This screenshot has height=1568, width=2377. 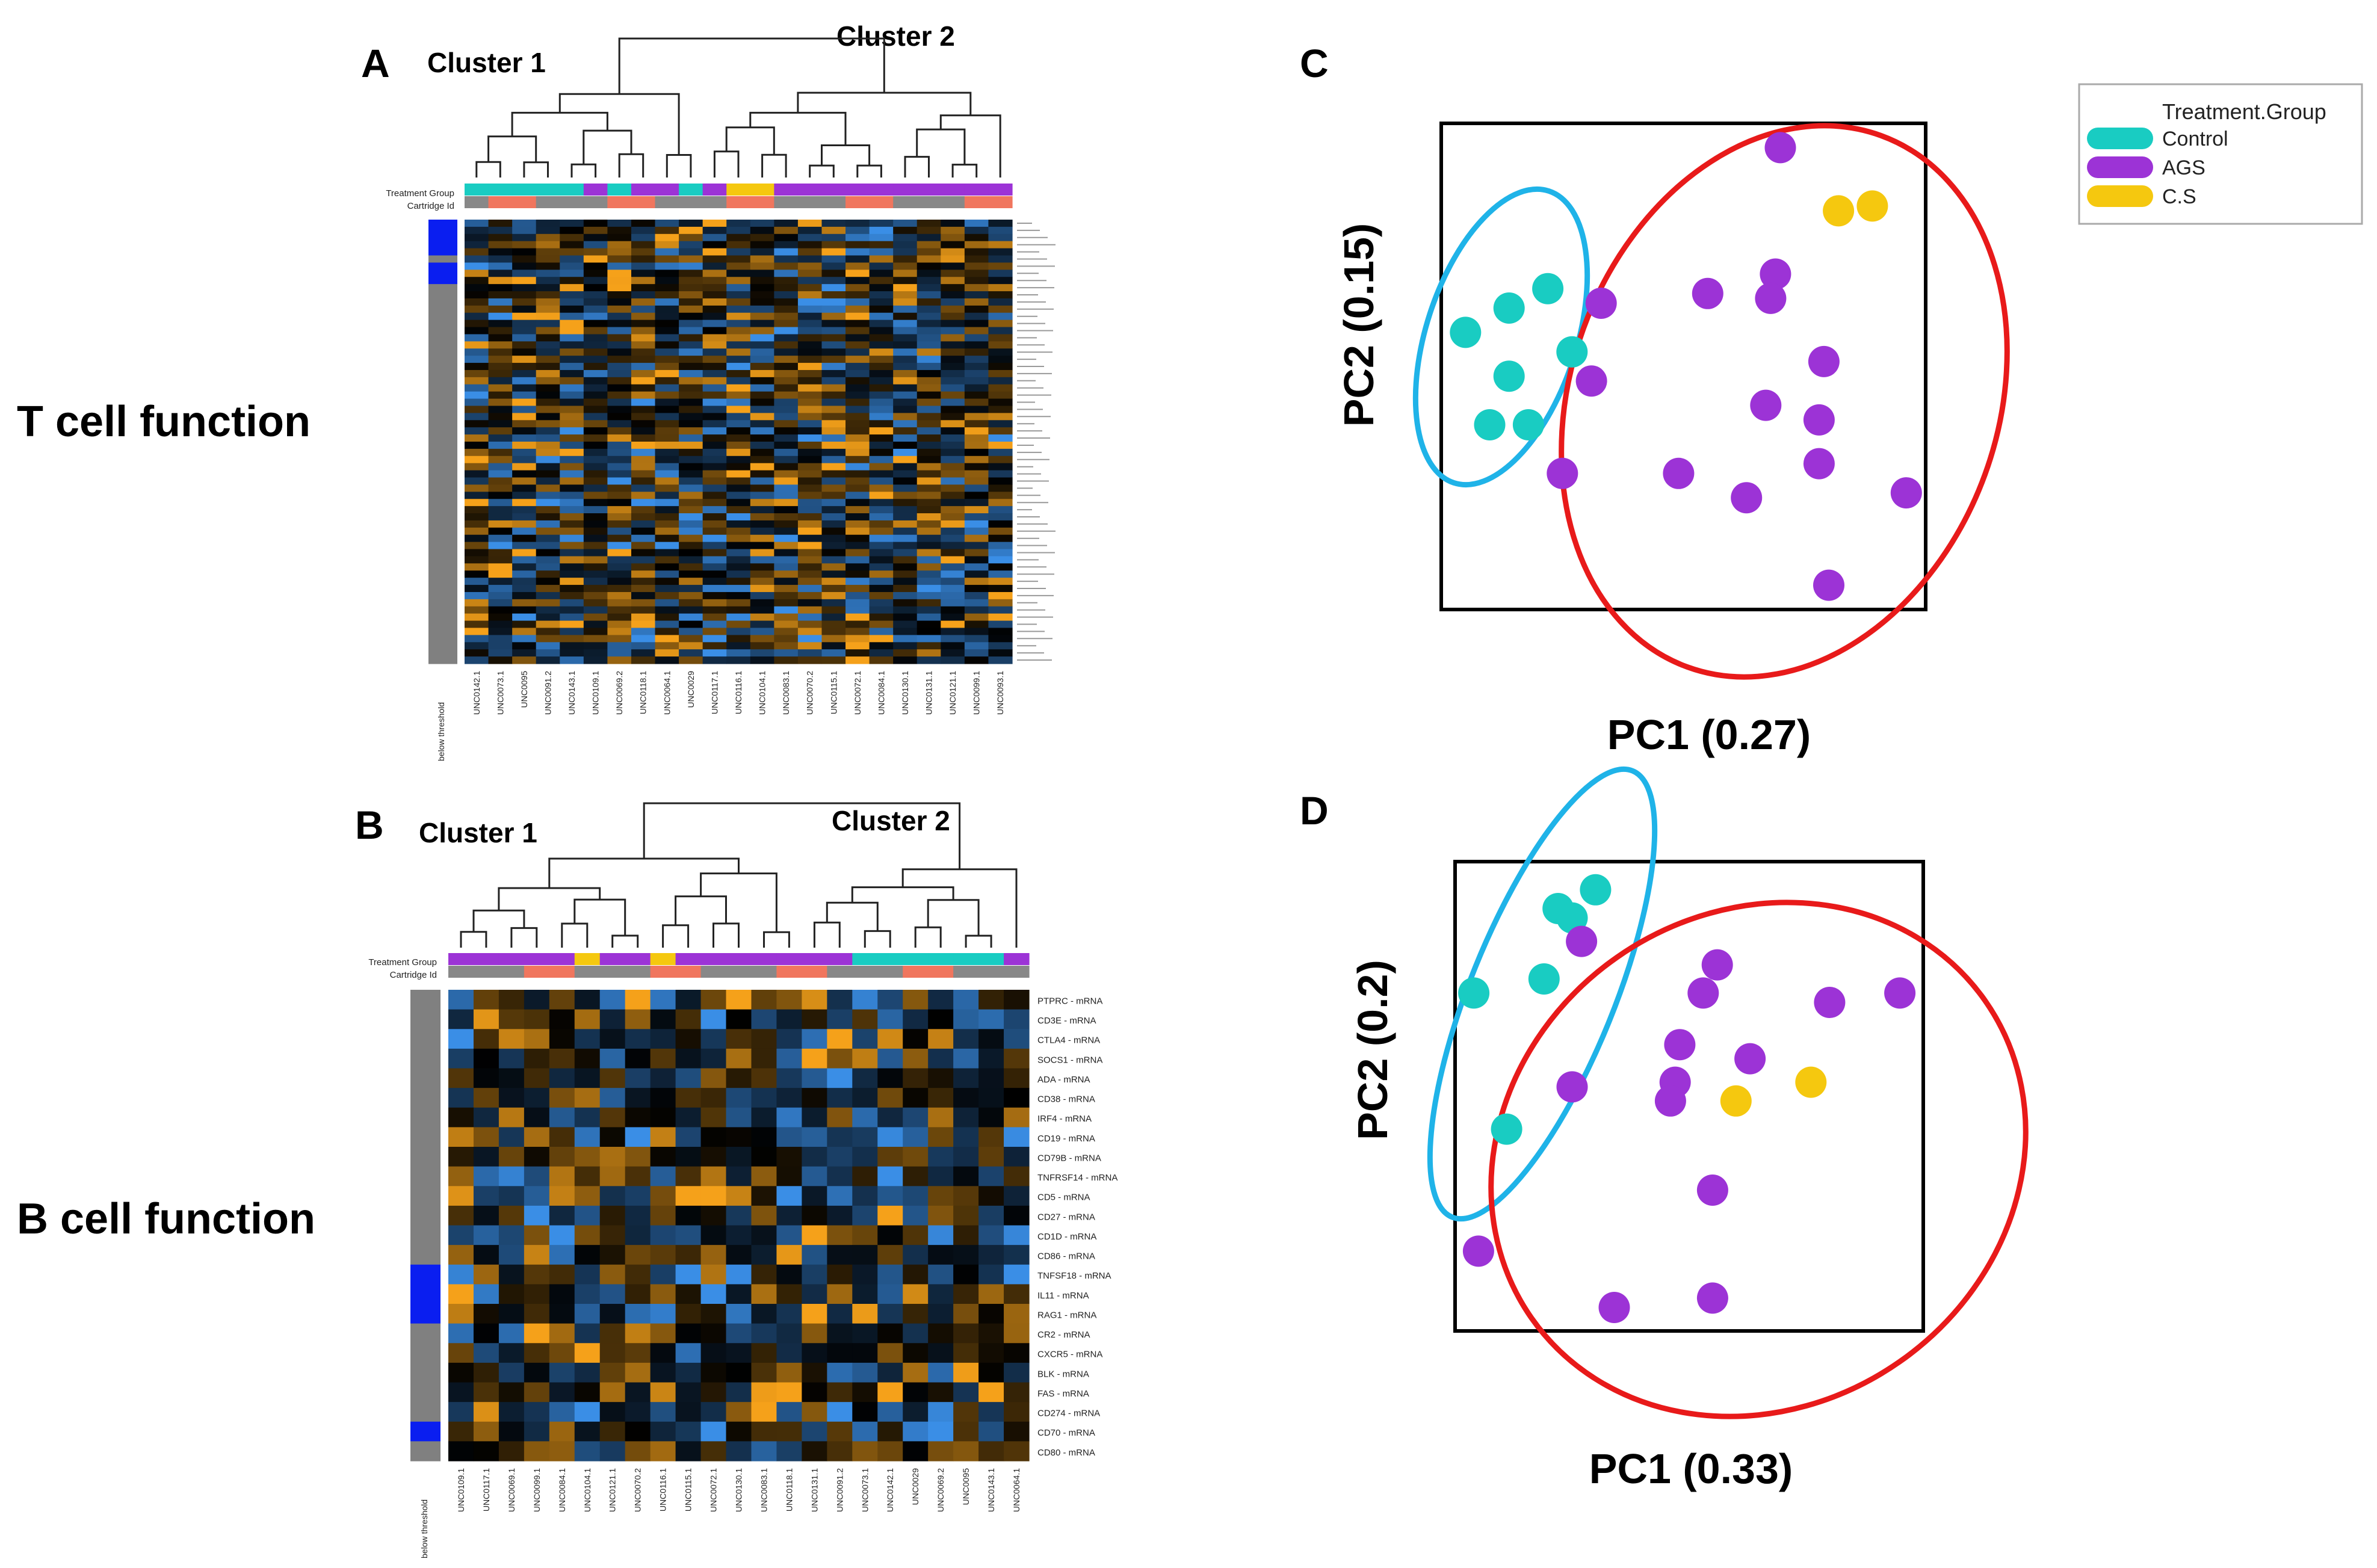 What do you see at coordinates (714, 692) in the screenshot?
I see `sample-label: UNC0117.1` at bounding box center [714, 692].